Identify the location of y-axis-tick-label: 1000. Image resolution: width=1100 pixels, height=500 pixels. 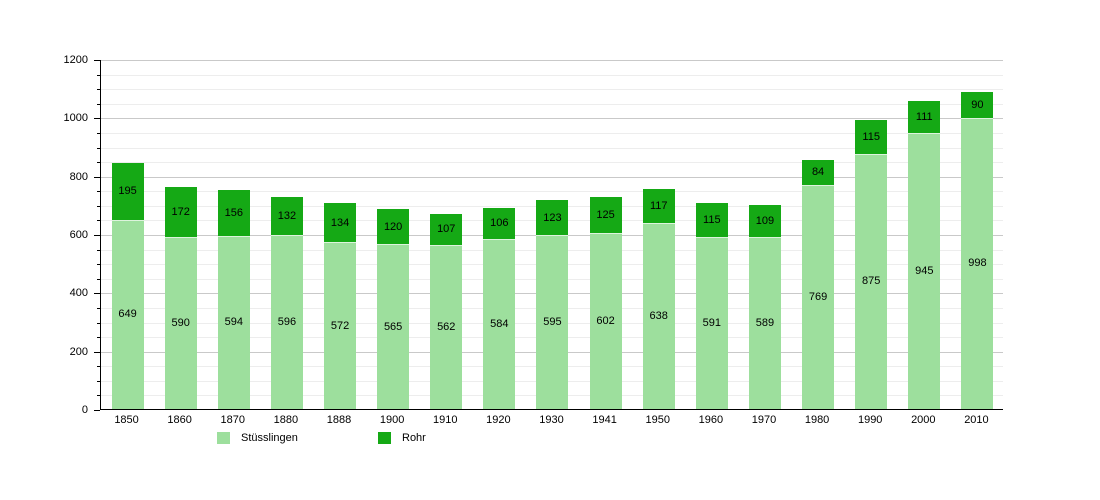
(75, 118).